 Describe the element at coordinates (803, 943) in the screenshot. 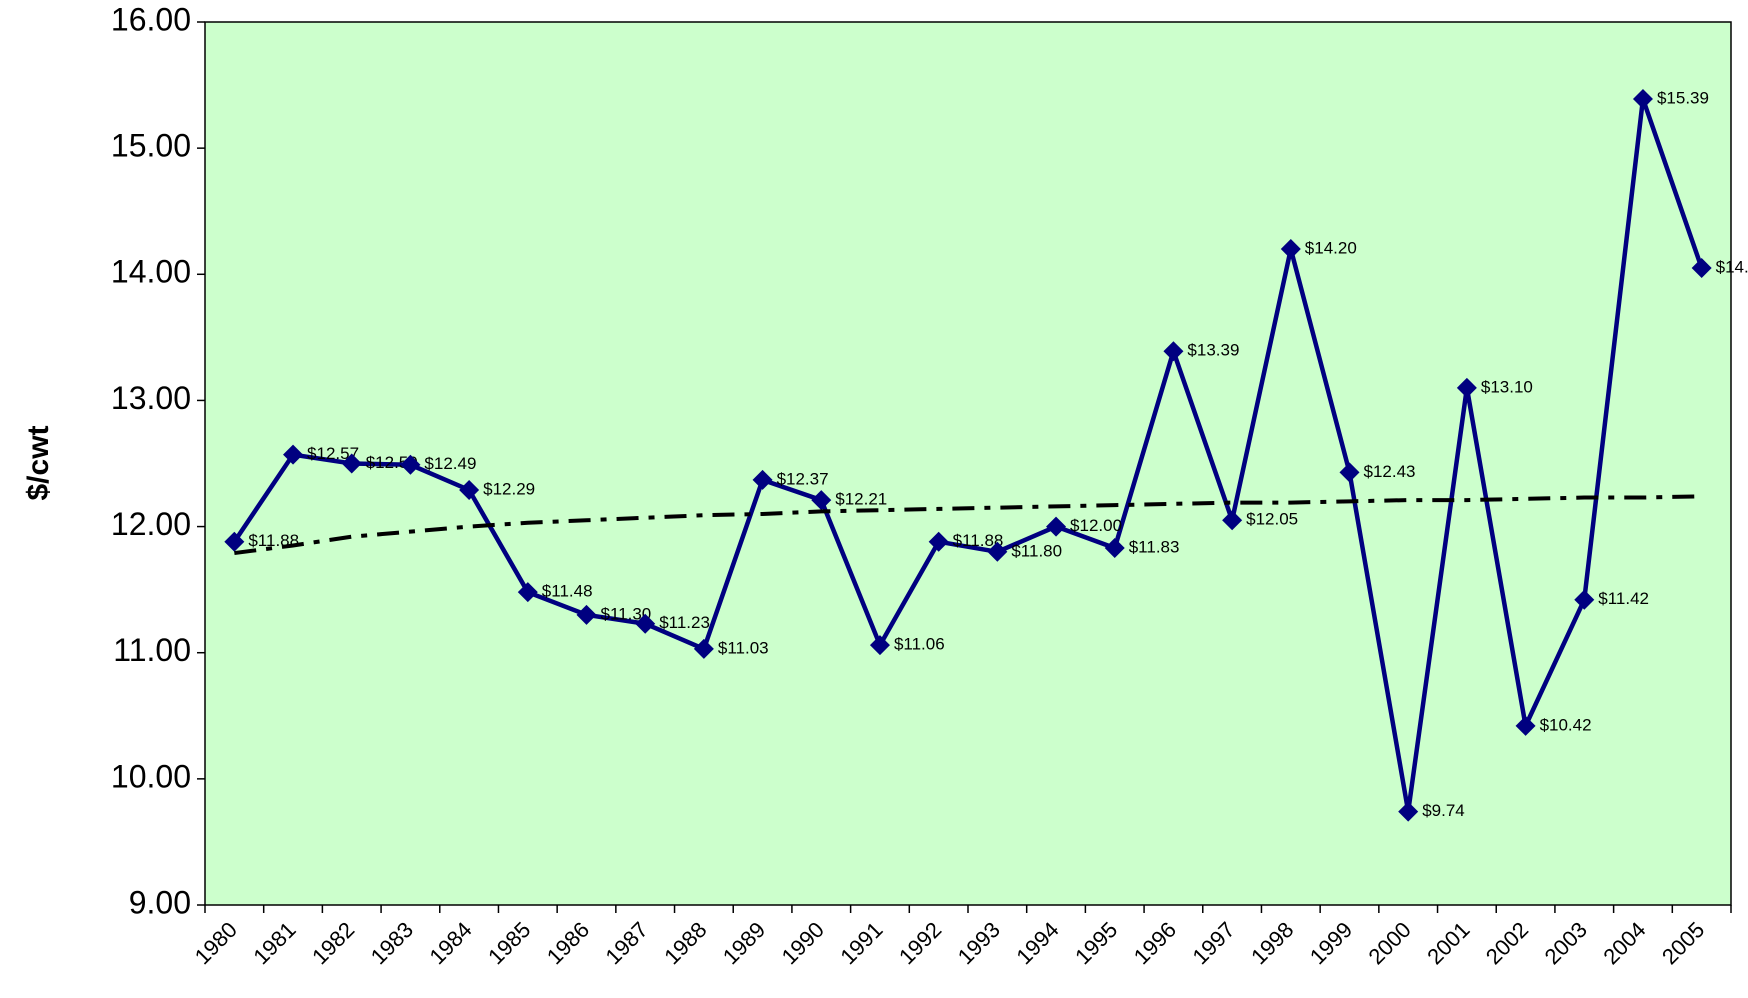

I see `x-tick-label: 1990` at that location.